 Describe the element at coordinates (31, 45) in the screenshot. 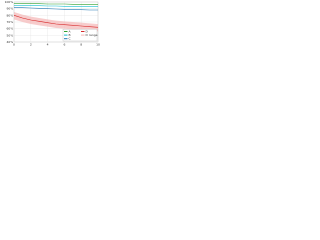

I see `x-tick-label: 2` at that location.